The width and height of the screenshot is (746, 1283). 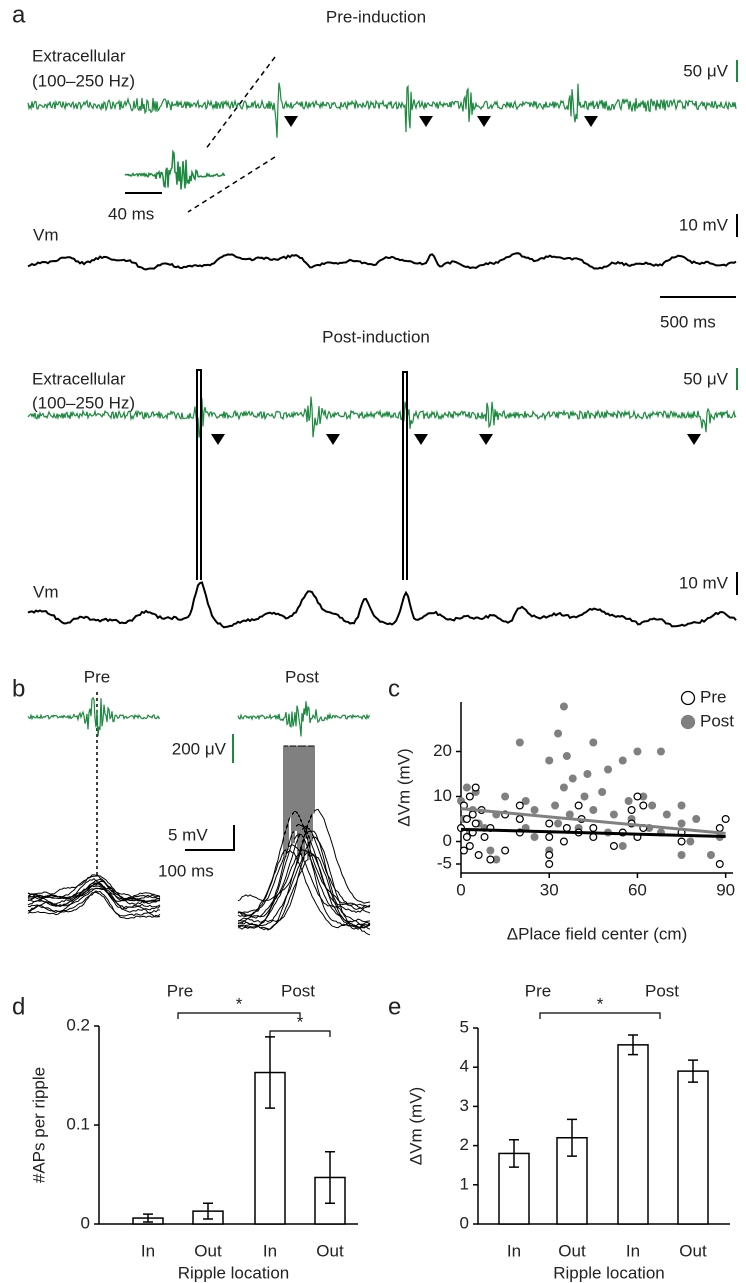 I want to click on significance-bracket, so click(x=600, y=1015).